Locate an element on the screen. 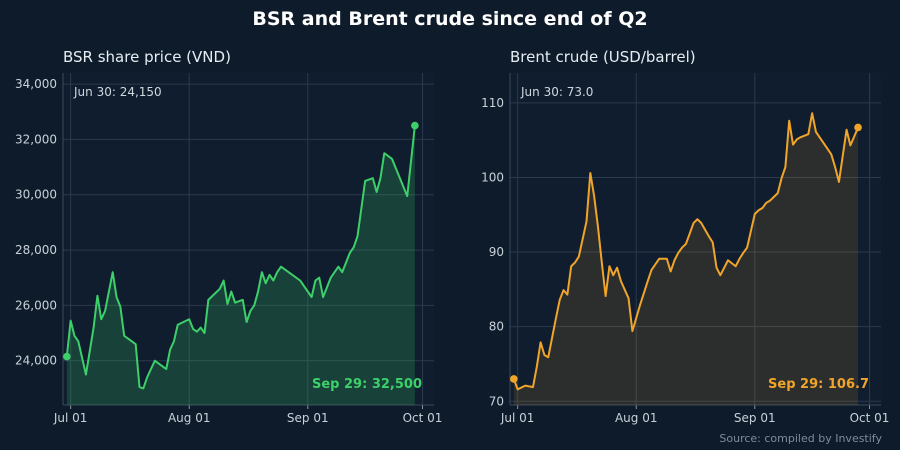  brent-y-tick-label: 110 is located at coordinates (492, 103).